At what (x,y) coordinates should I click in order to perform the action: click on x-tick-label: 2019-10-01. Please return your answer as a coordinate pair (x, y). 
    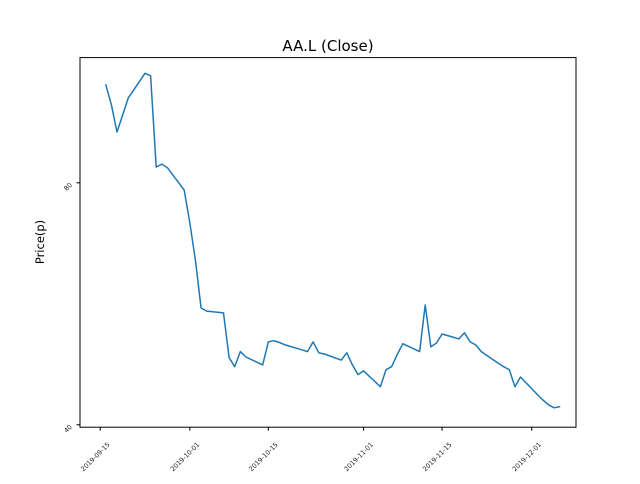
    Looking at the image, I should click on (185, 457).